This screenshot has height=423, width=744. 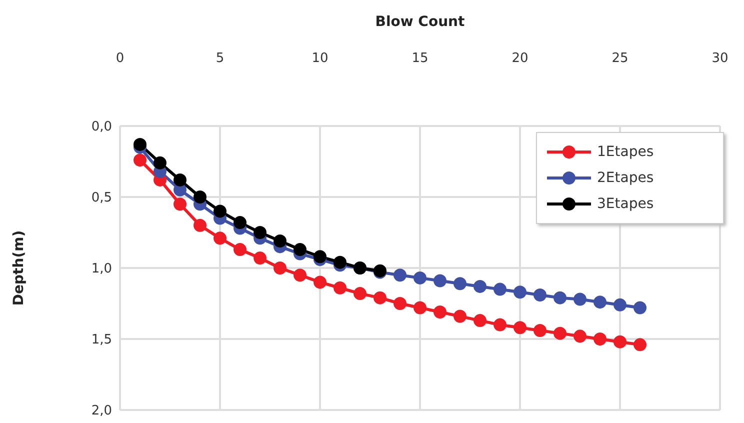 I want to click on y-tick-label: 0,0, so click(x=101, y=127).